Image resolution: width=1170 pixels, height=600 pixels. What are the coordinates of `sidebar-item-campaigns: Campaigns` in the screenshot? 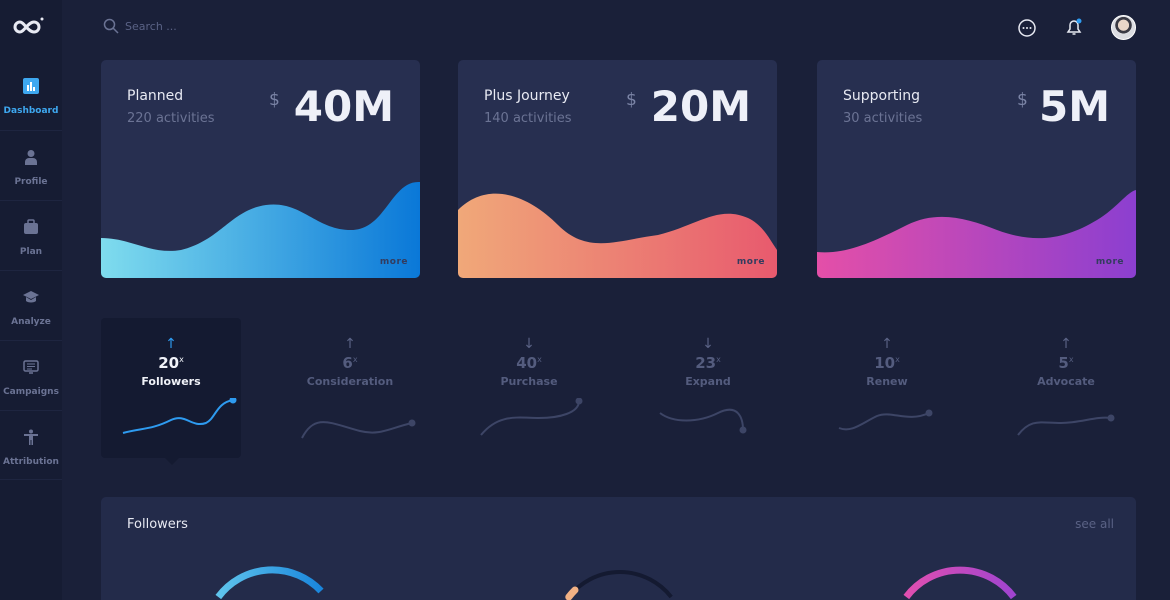 It's located at (31, 375).